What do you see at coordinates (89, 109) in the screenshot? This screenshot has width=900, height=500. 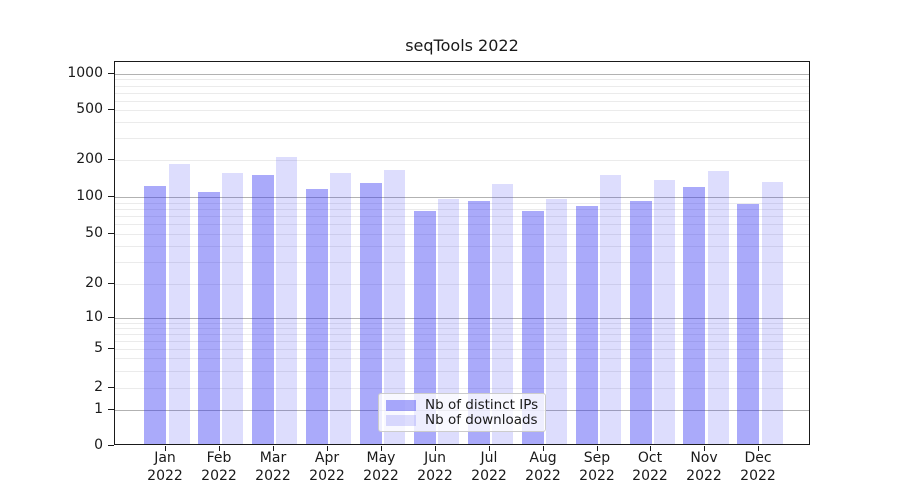 I see `y-tick-label-500: 500` at bounding box center [89, 109].